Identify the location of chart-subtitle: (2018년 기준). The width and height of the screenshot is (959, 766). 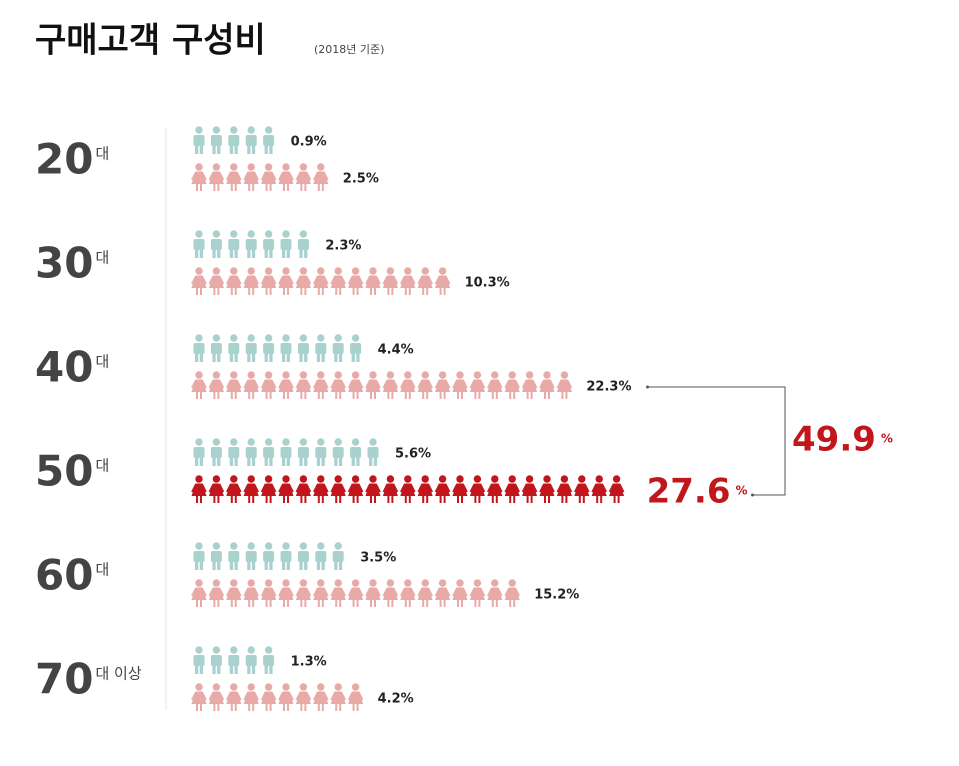
(349, 49).